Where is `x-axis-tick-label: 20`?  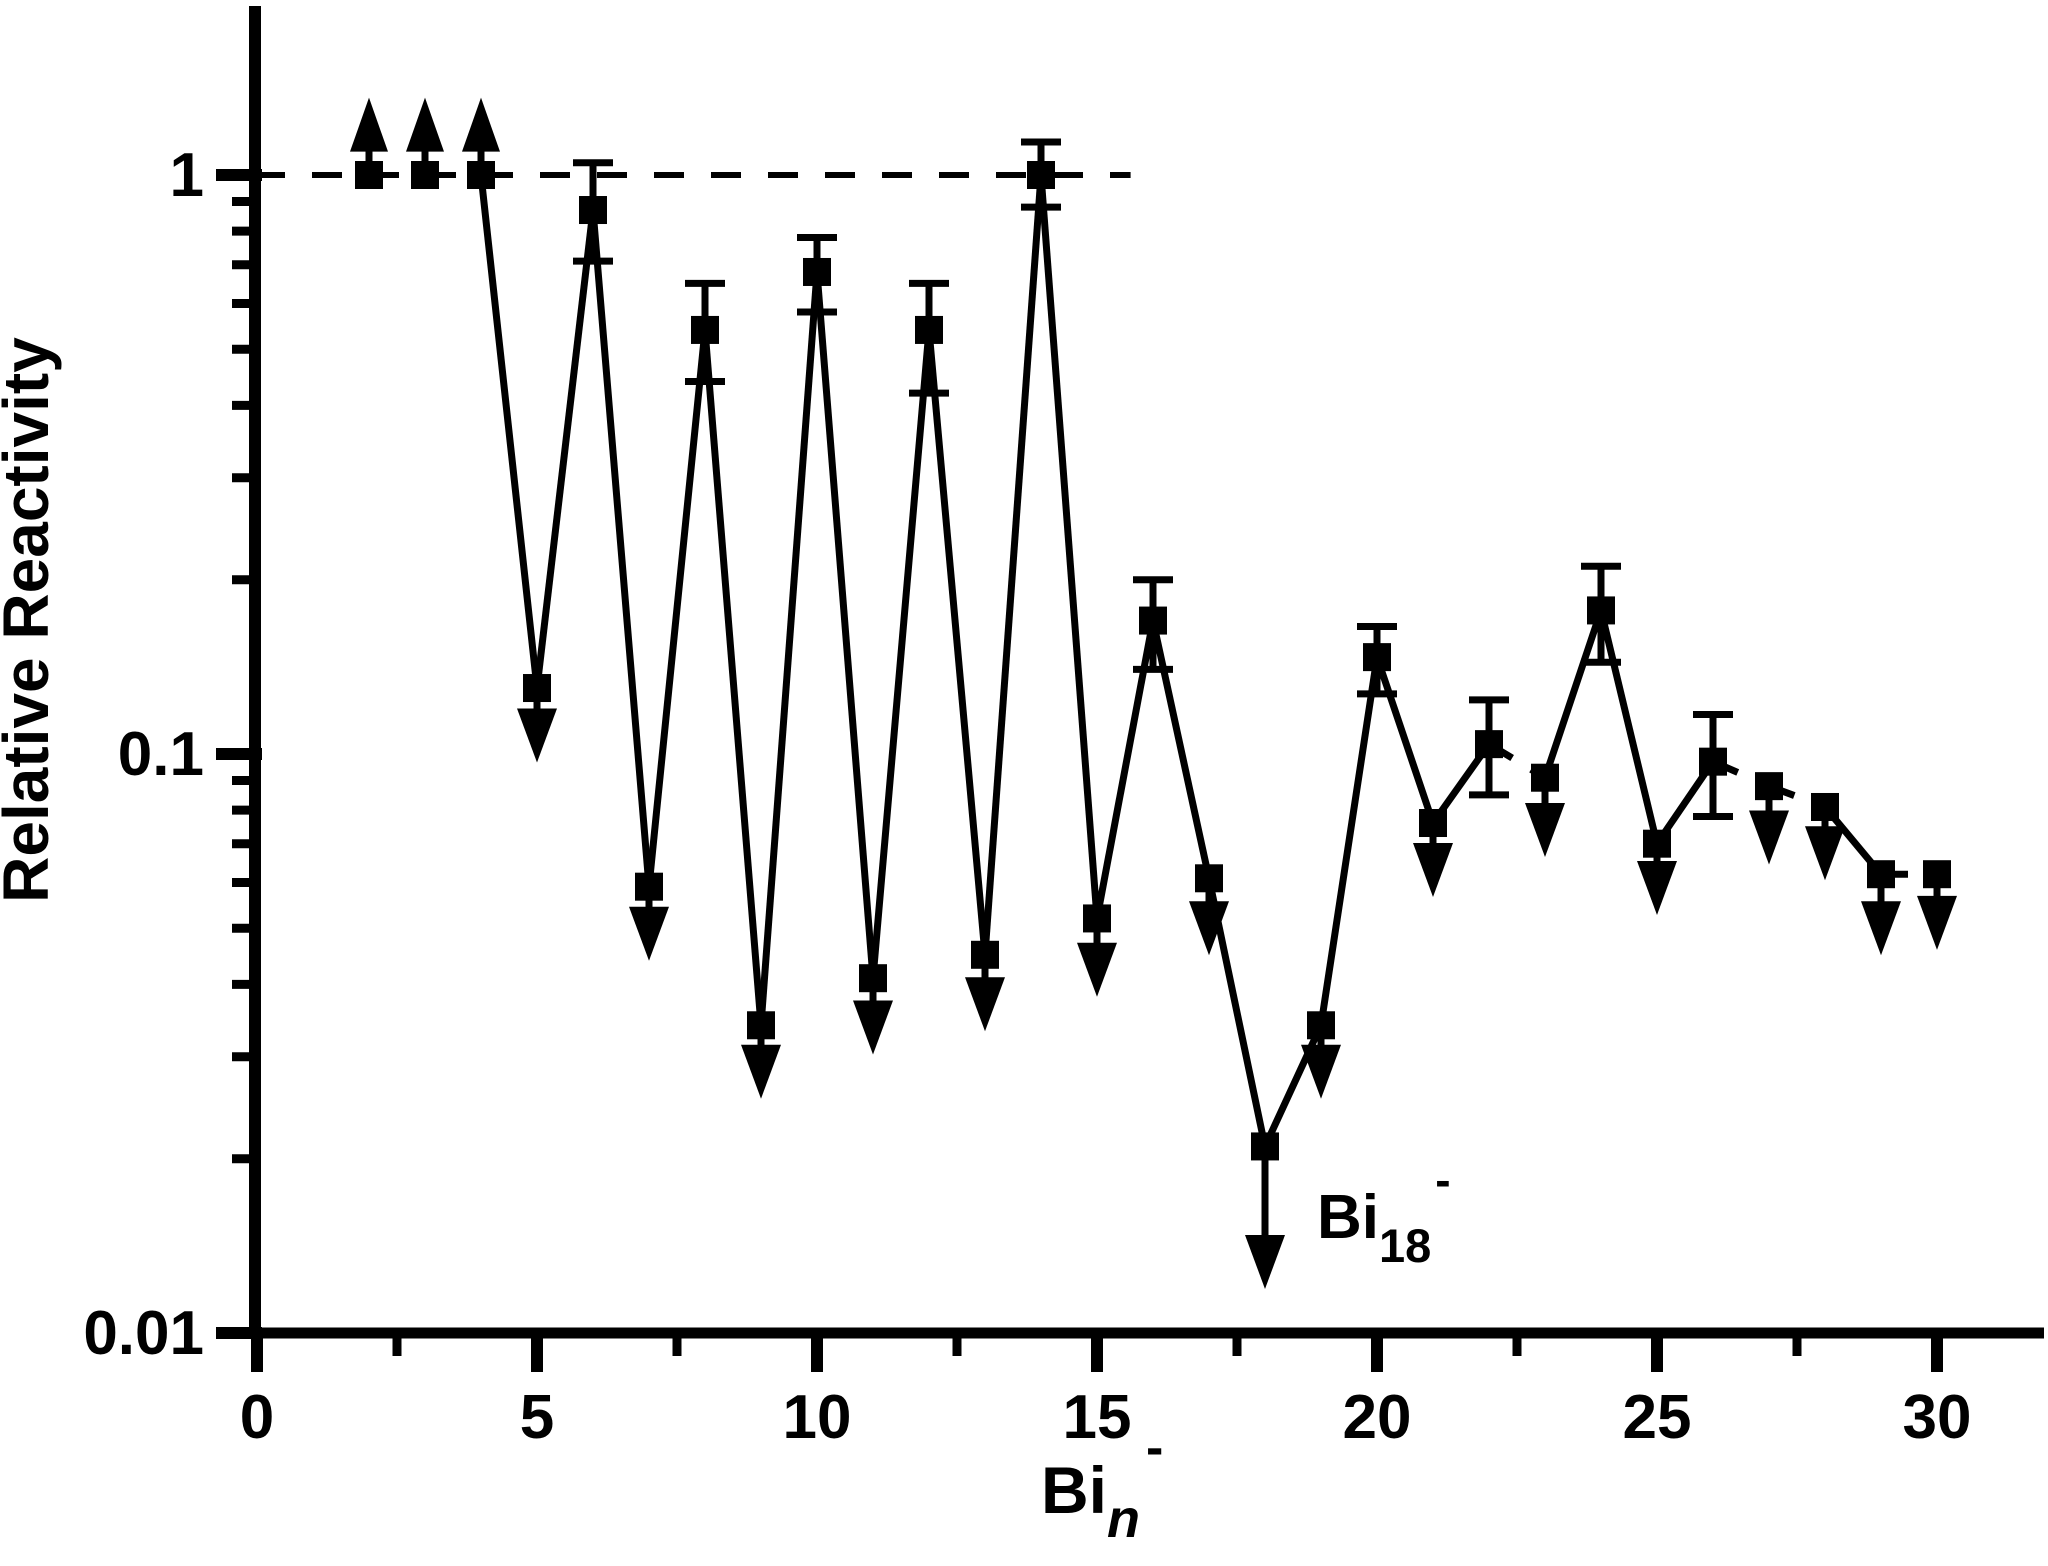
x-axis-tick-label: 20 is located at coordinates (1377, 1417).